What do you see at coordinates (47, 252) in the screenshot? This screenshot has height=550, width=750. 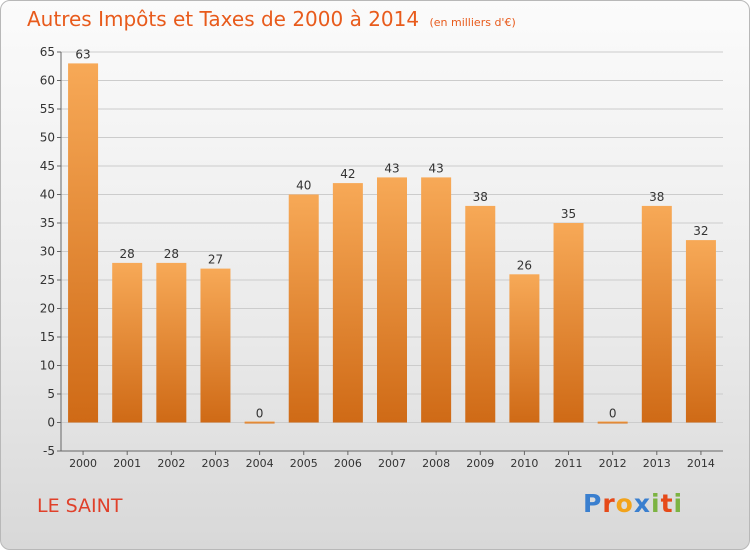 I see `y-tick-label: 30` at bounding box center [47, 252].